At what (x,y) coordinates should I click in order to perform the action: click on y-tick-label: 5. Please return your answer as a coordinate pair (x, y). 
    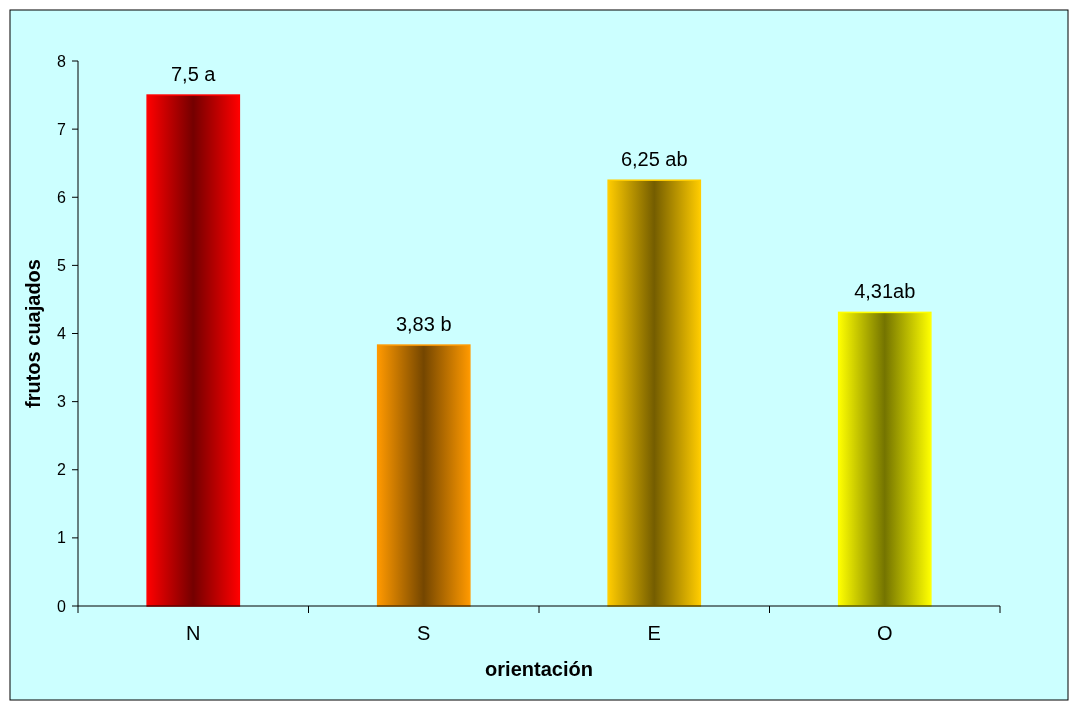
    Looking at the image, I should click on (62, 265).